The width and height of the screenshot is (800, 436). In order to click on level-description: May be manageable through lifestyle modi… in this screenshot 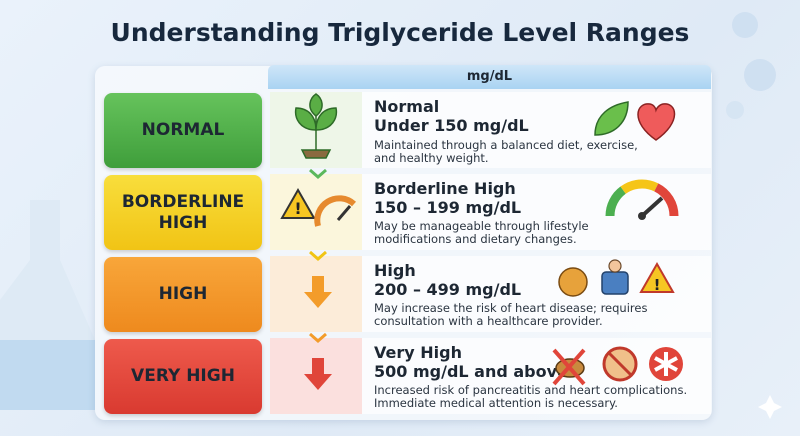, I will do `click(481, 232)`.